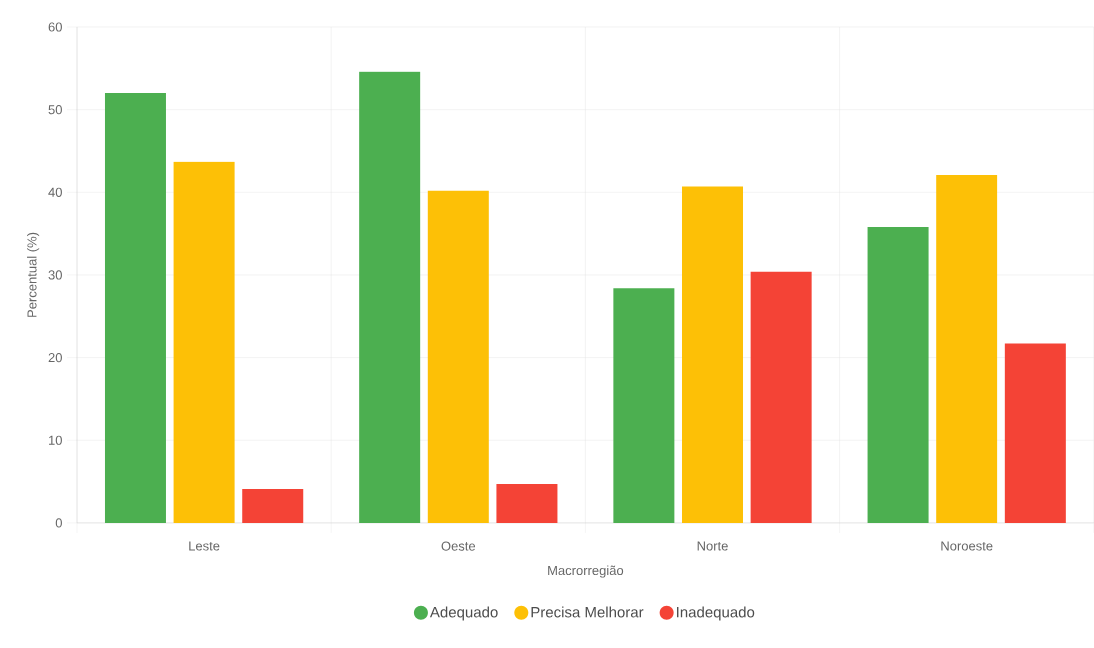 Image resolution: width=1094 pixels, height=648 pixels. What do you see at coordinates (204, 546) in the screenshot?
I see `x-tick-label: Leste` at bounding box center [204, 546].